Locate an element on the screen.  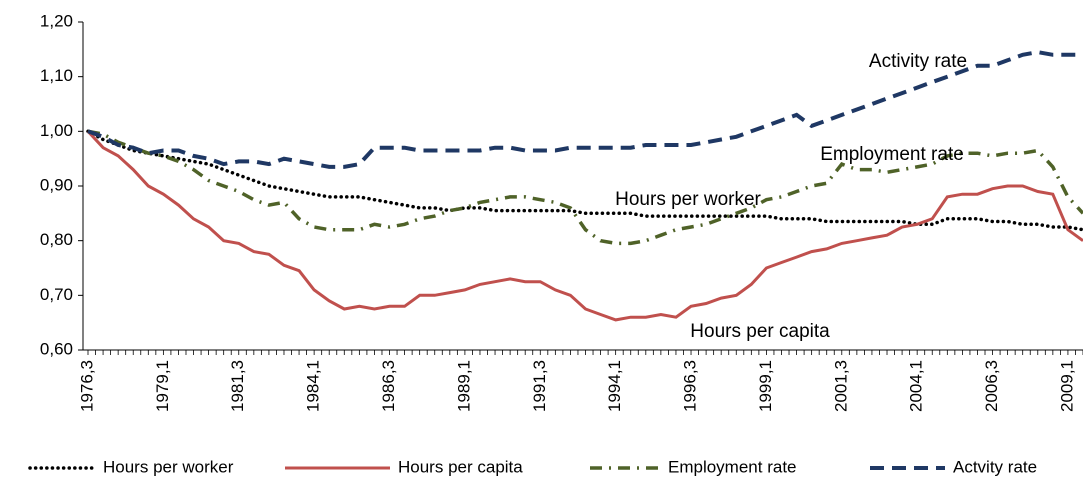
x-tick-label: 1986,3 is located at coordinates (388, 386).